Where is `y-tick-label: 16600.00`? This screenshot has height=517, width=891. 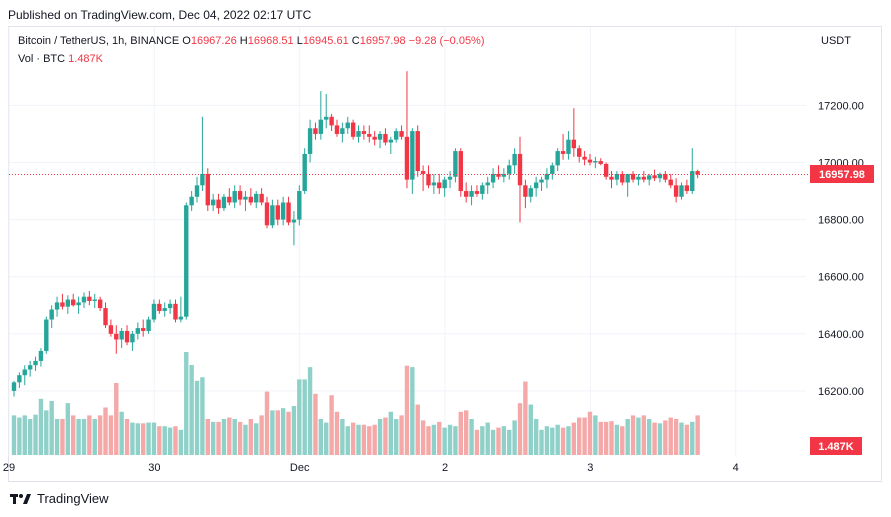
y-tick-label: 16600.00 is located at coordinates (841, 278).